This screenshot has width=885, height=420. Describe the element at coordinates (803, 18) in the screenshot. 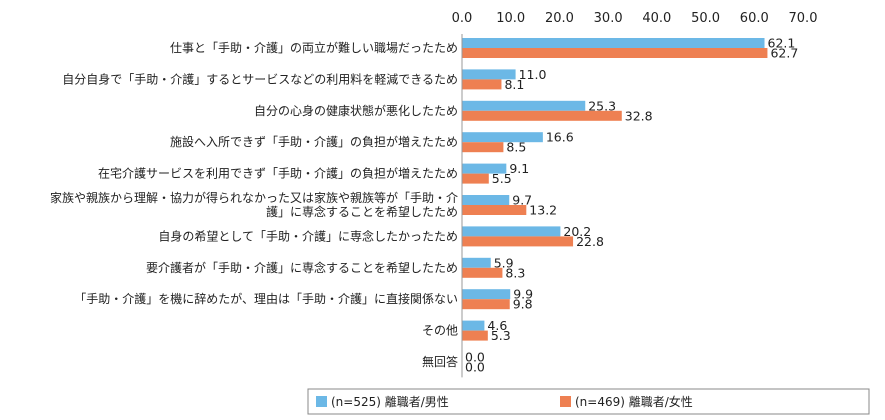

I see `x-tick-label: 70.0` at that location.